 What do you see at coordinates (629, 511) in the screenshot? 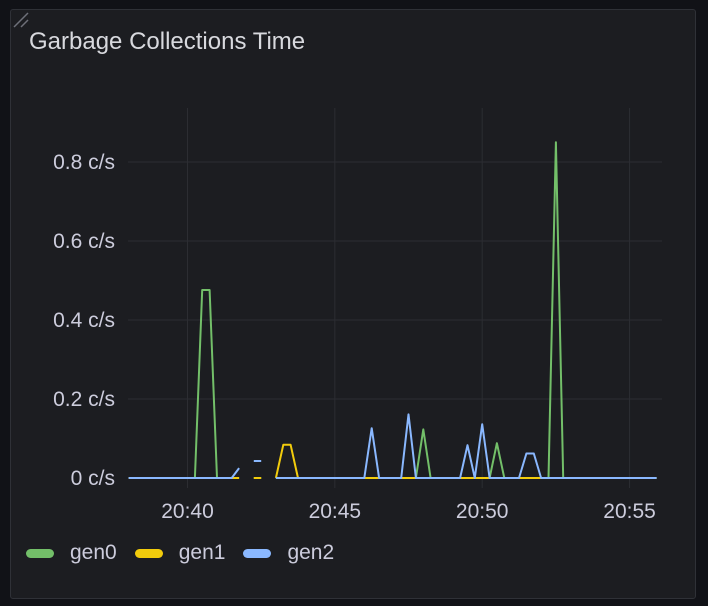
I see `x-tick-label: 20:55` at bounding box center [629, 511].